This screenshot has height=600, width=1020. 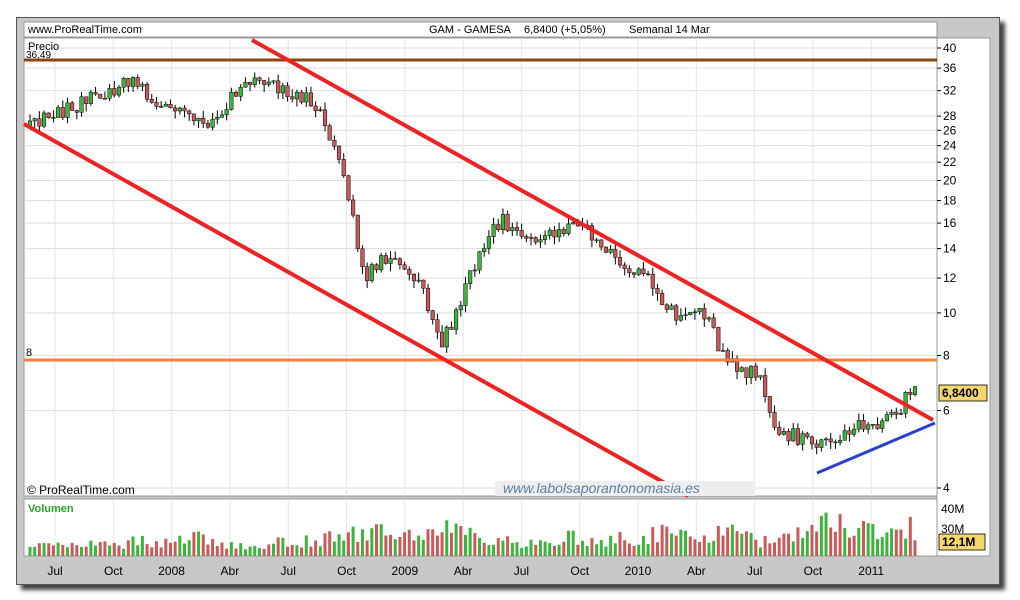 What do you see at coordinates (871, 571) in the screenshot?
I see `x-tick-label: 2011` at bounding box center [871, 571].